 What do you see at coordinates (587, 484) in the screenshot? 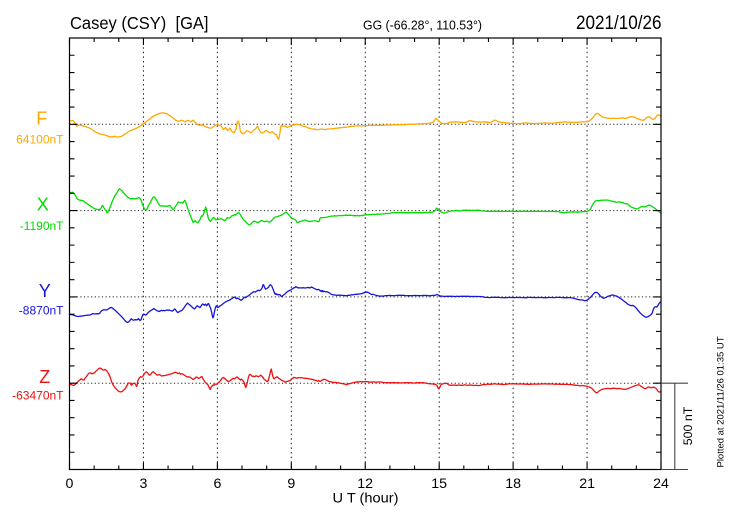
I see `svg-text: 21` at bounding box center [587, 484].